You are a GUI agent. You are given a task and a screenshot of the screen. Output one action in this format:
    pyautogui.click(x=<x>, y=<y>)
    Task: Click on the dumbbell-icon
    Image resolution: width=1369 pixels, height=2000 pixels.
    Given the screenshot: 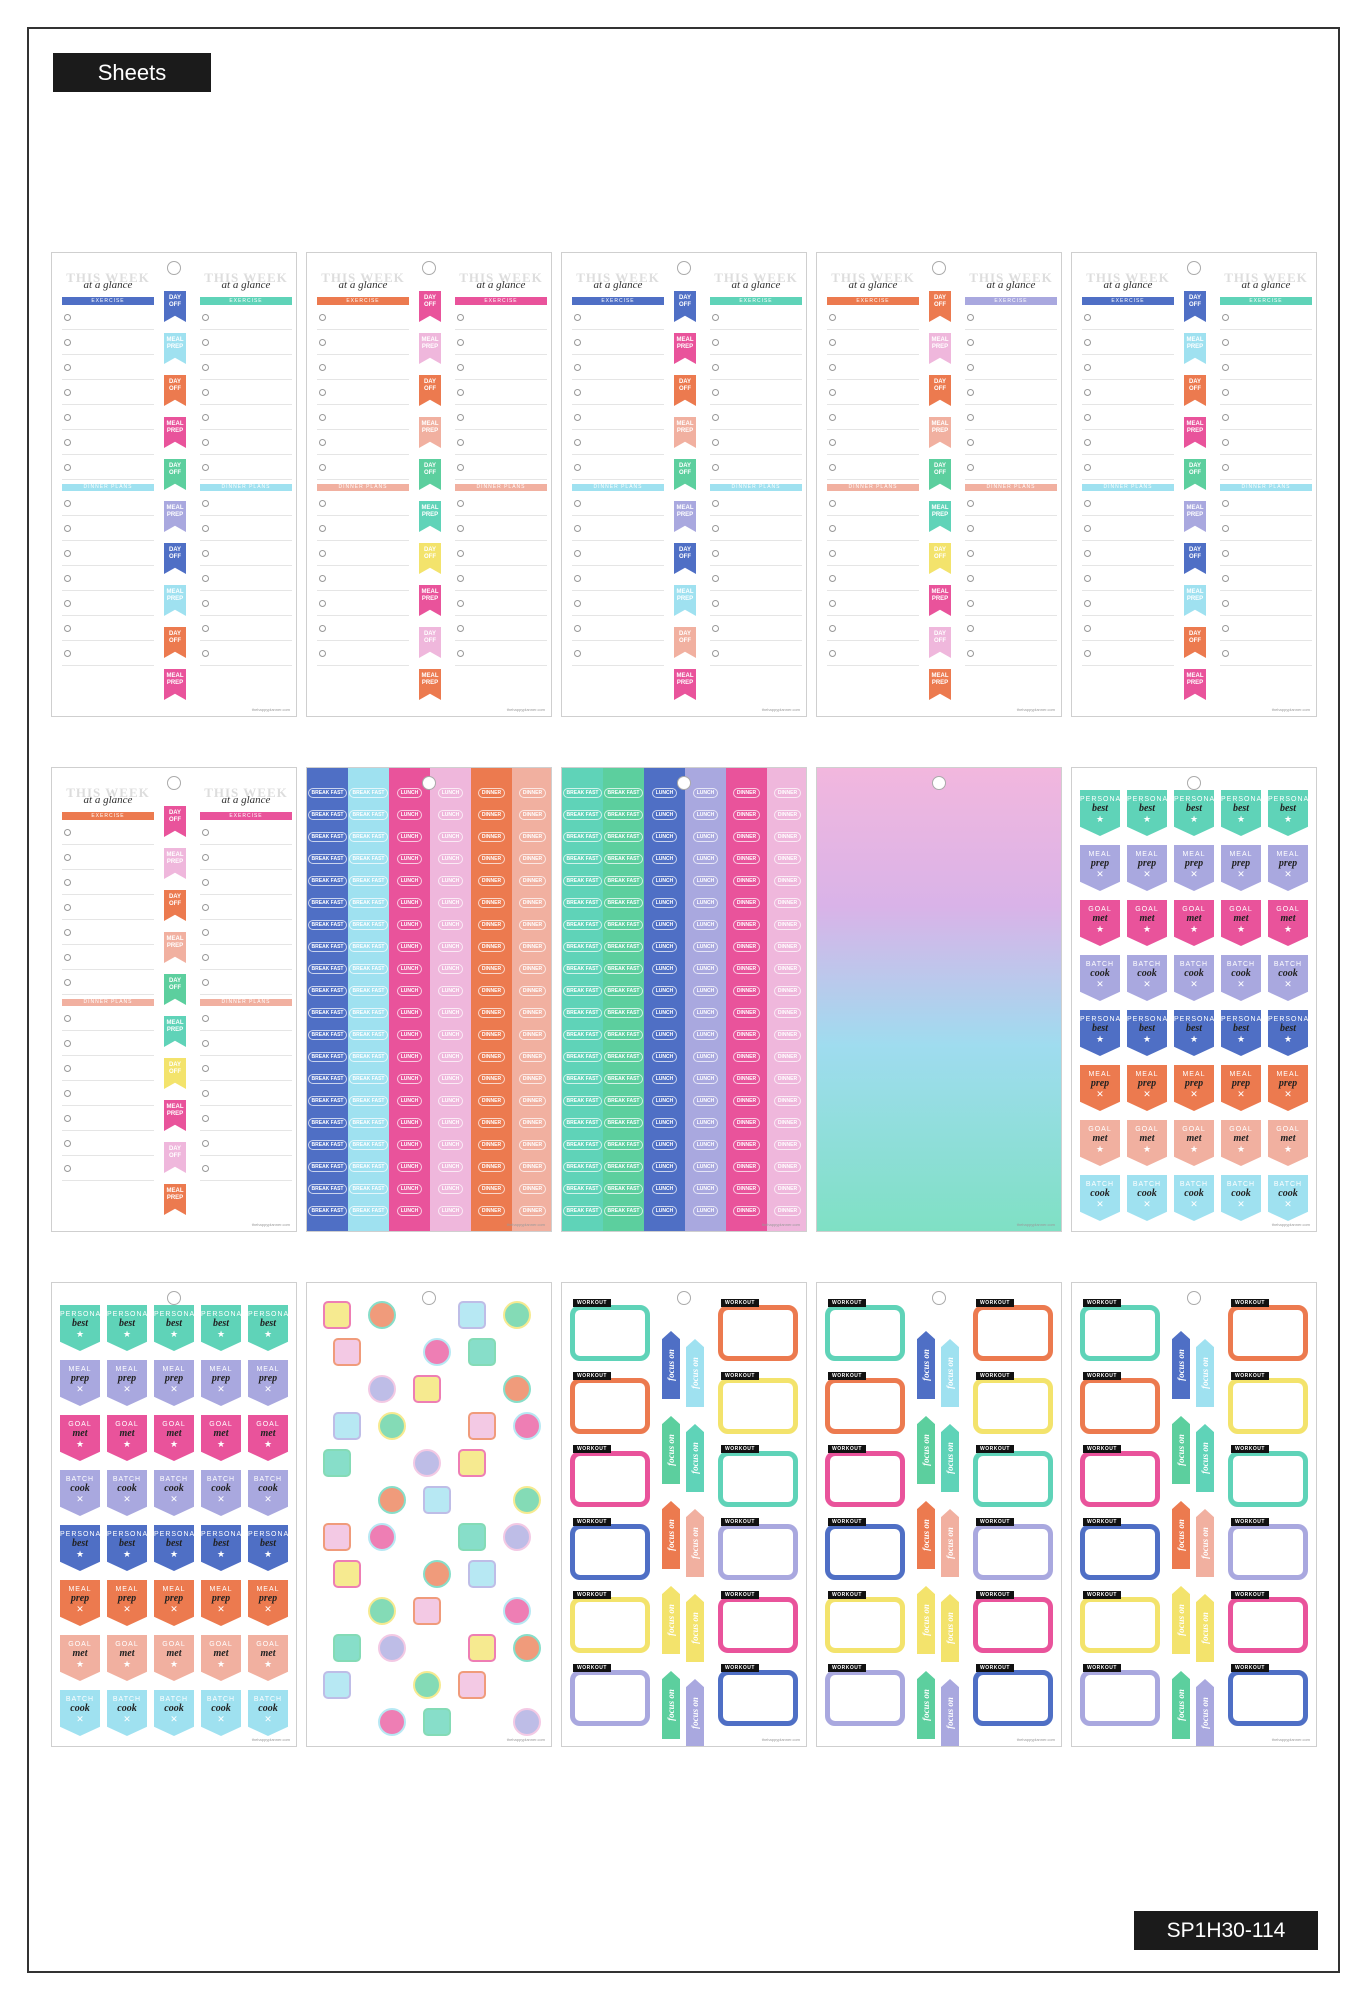 What is the action you would take?
    pyautogui.click(x=472, y=1463)
    